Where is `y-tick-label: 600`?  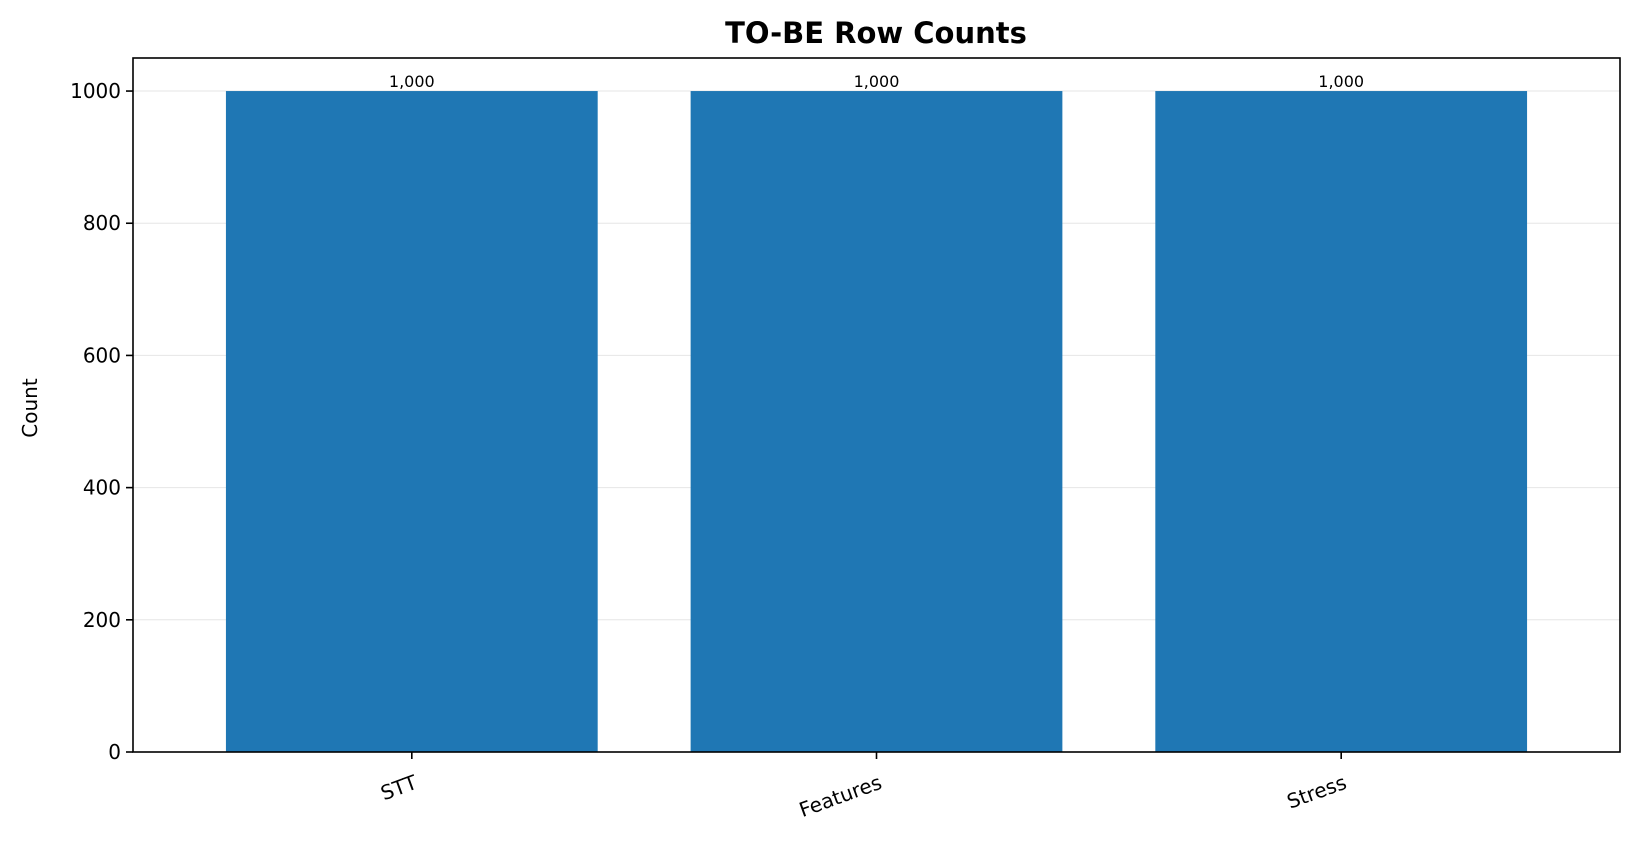
y-tick-label: 600 is located at coordinates (102, 355).